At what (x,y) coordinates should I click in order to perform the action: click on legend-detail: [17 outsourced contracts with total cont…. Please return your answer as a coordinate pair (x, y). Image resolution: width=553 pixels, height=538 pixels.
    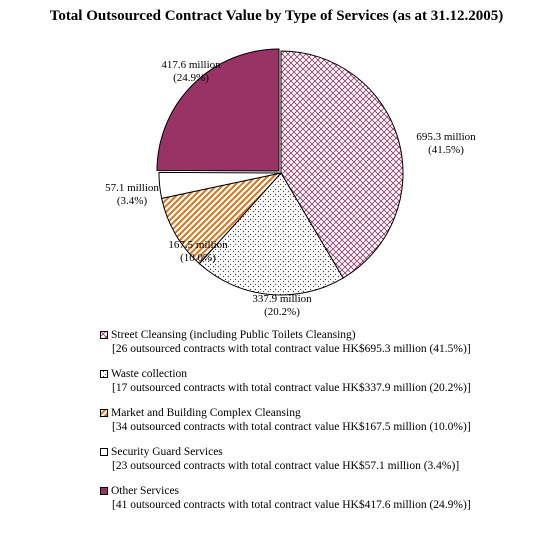
    Looking at the image, I should click on (291, 388).